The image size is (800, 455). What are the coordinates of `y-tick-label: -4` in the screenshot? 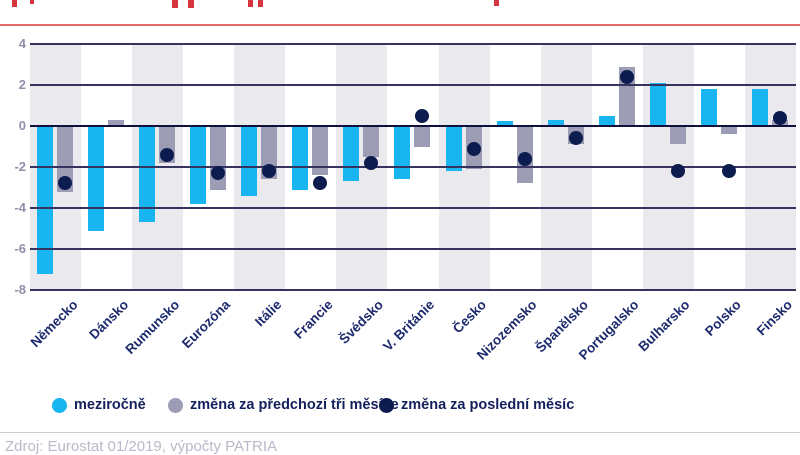 It's located at (20, 207).